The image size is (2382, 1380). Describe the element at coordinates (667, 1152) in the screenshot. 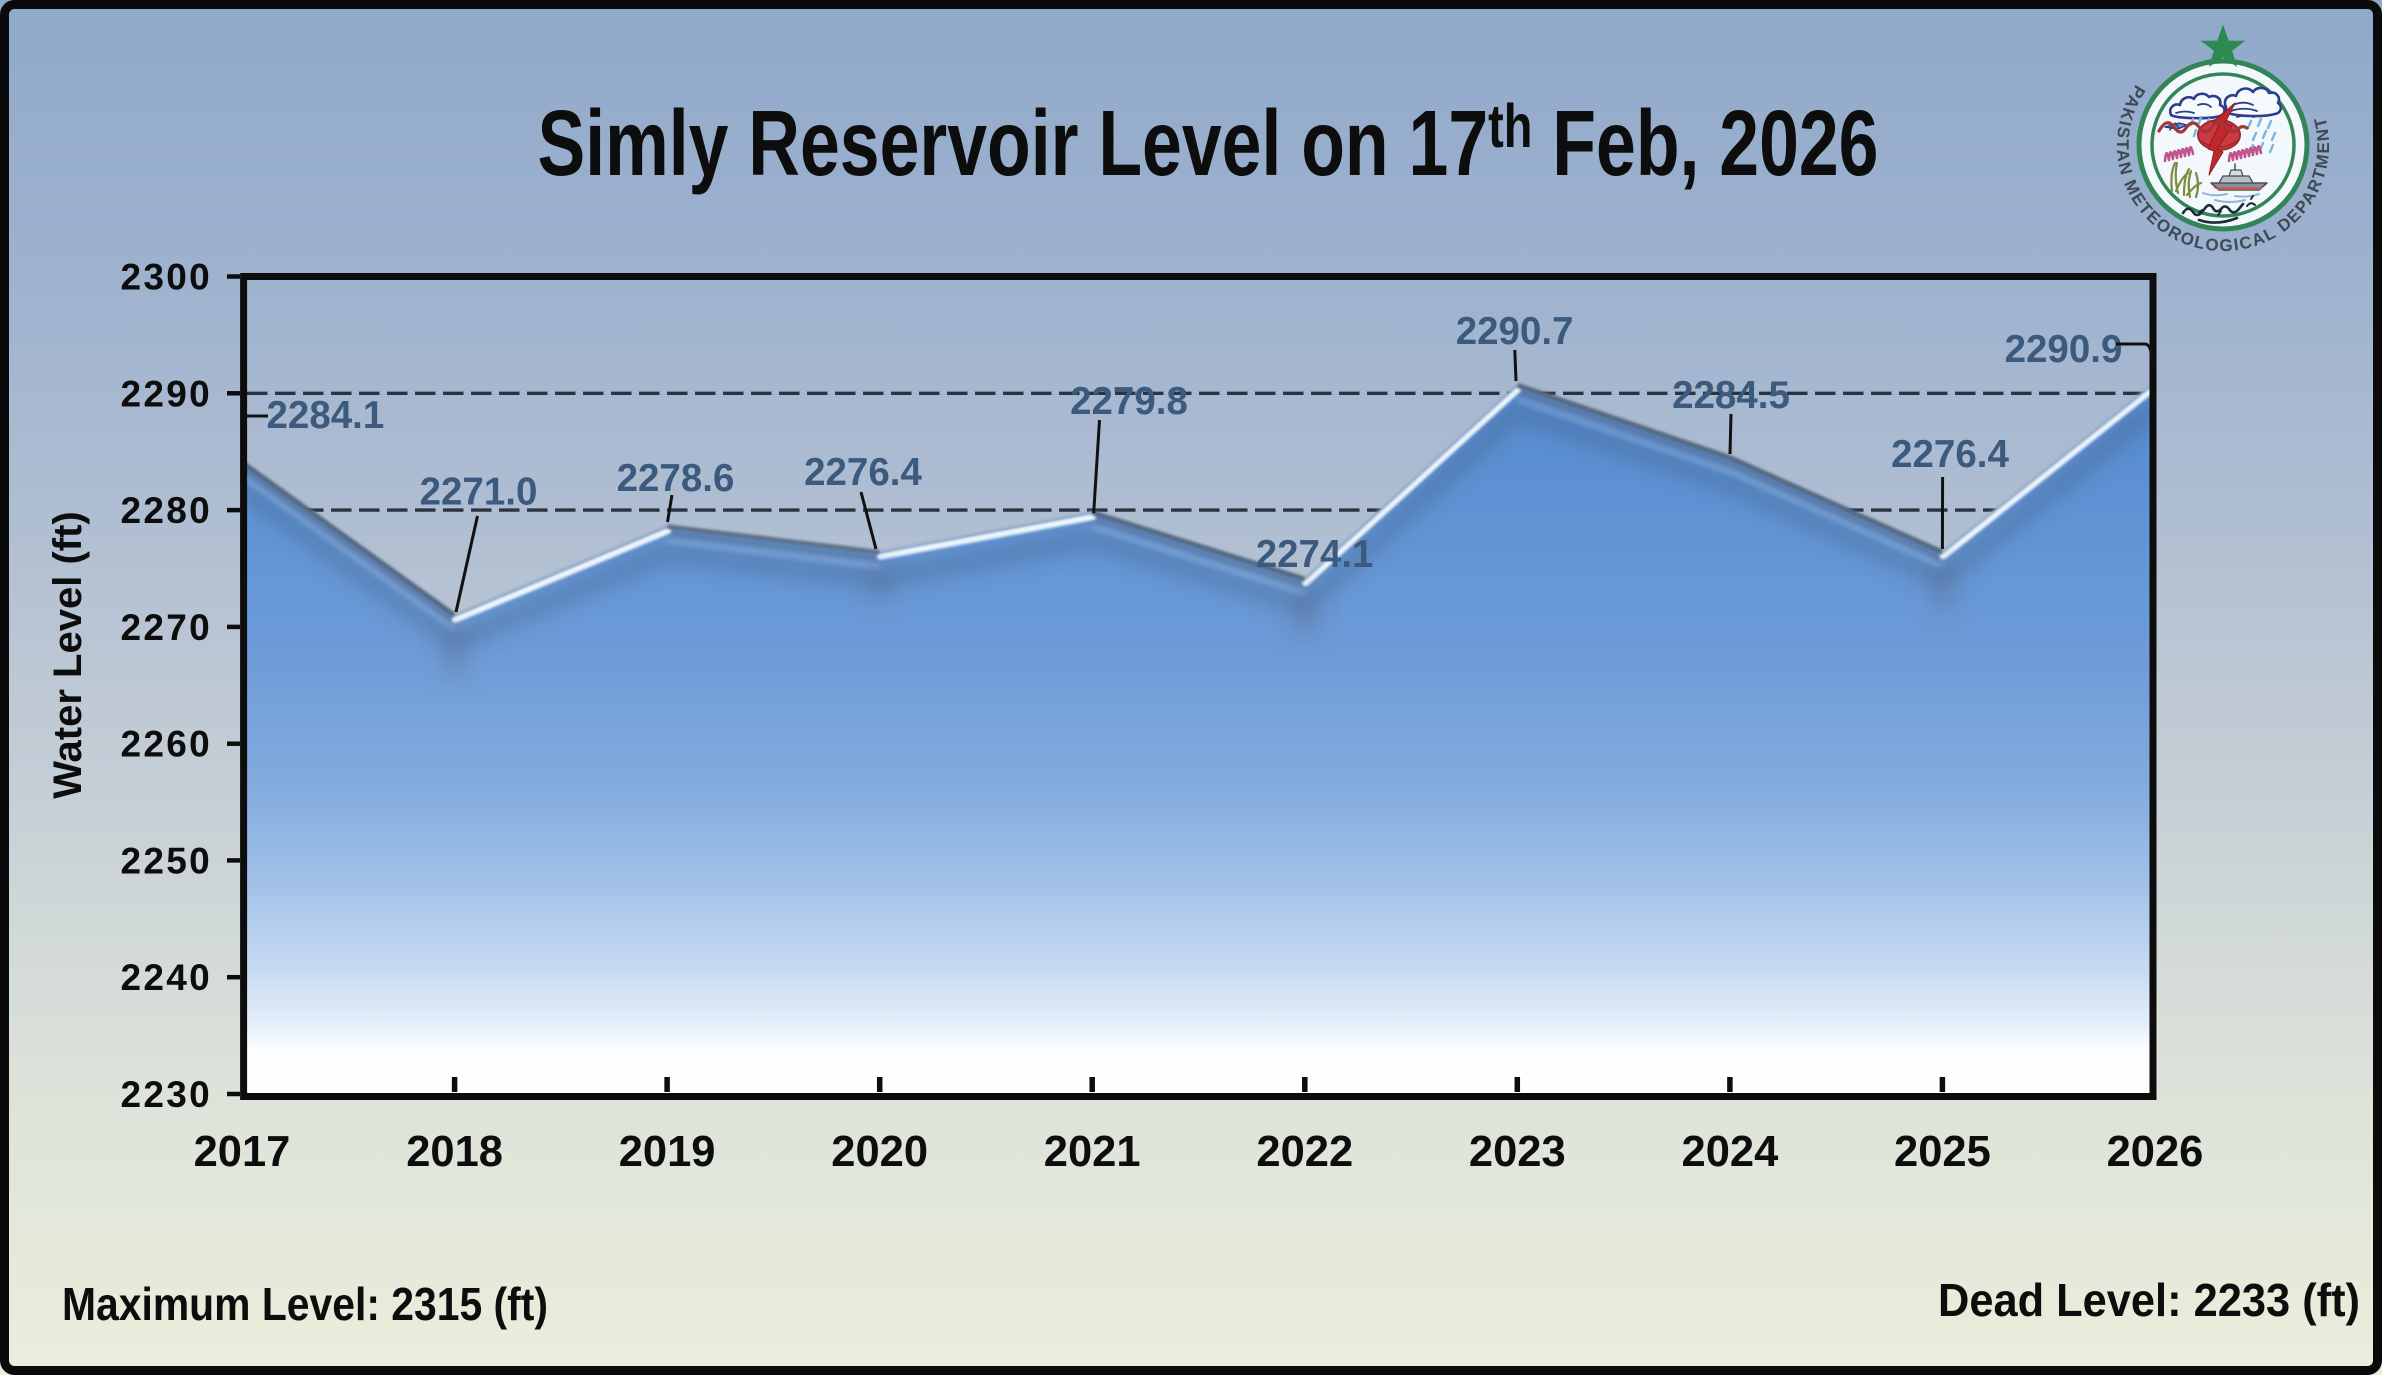

I see `svg-text: 2019` at that location.